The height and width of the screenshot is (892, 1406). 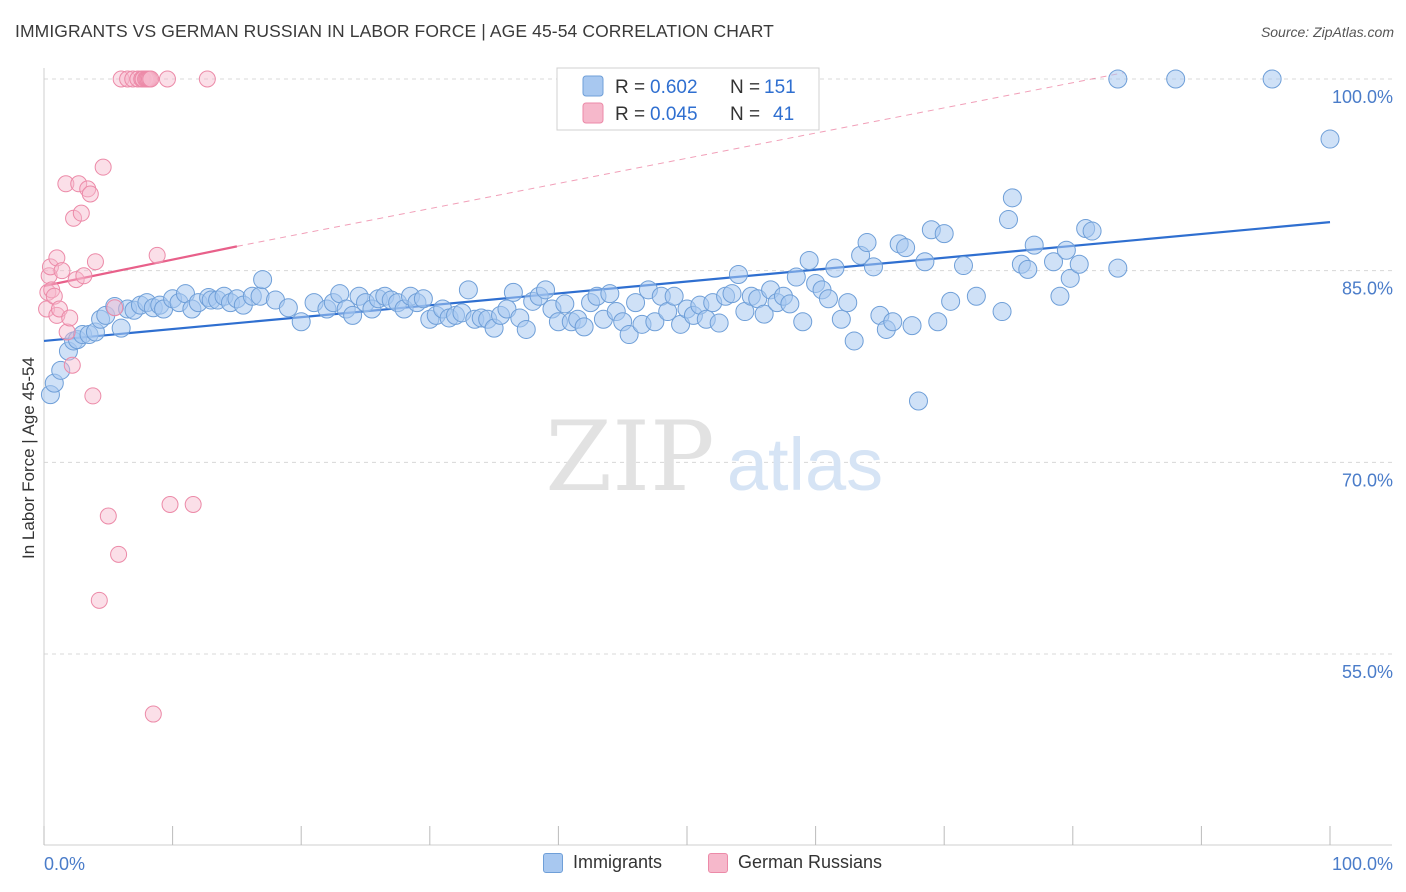 What do you see at coordinates (64, 864) in the screenshot?
I see `x-tick-label: 0.0%` at bounding box center [64, 864].